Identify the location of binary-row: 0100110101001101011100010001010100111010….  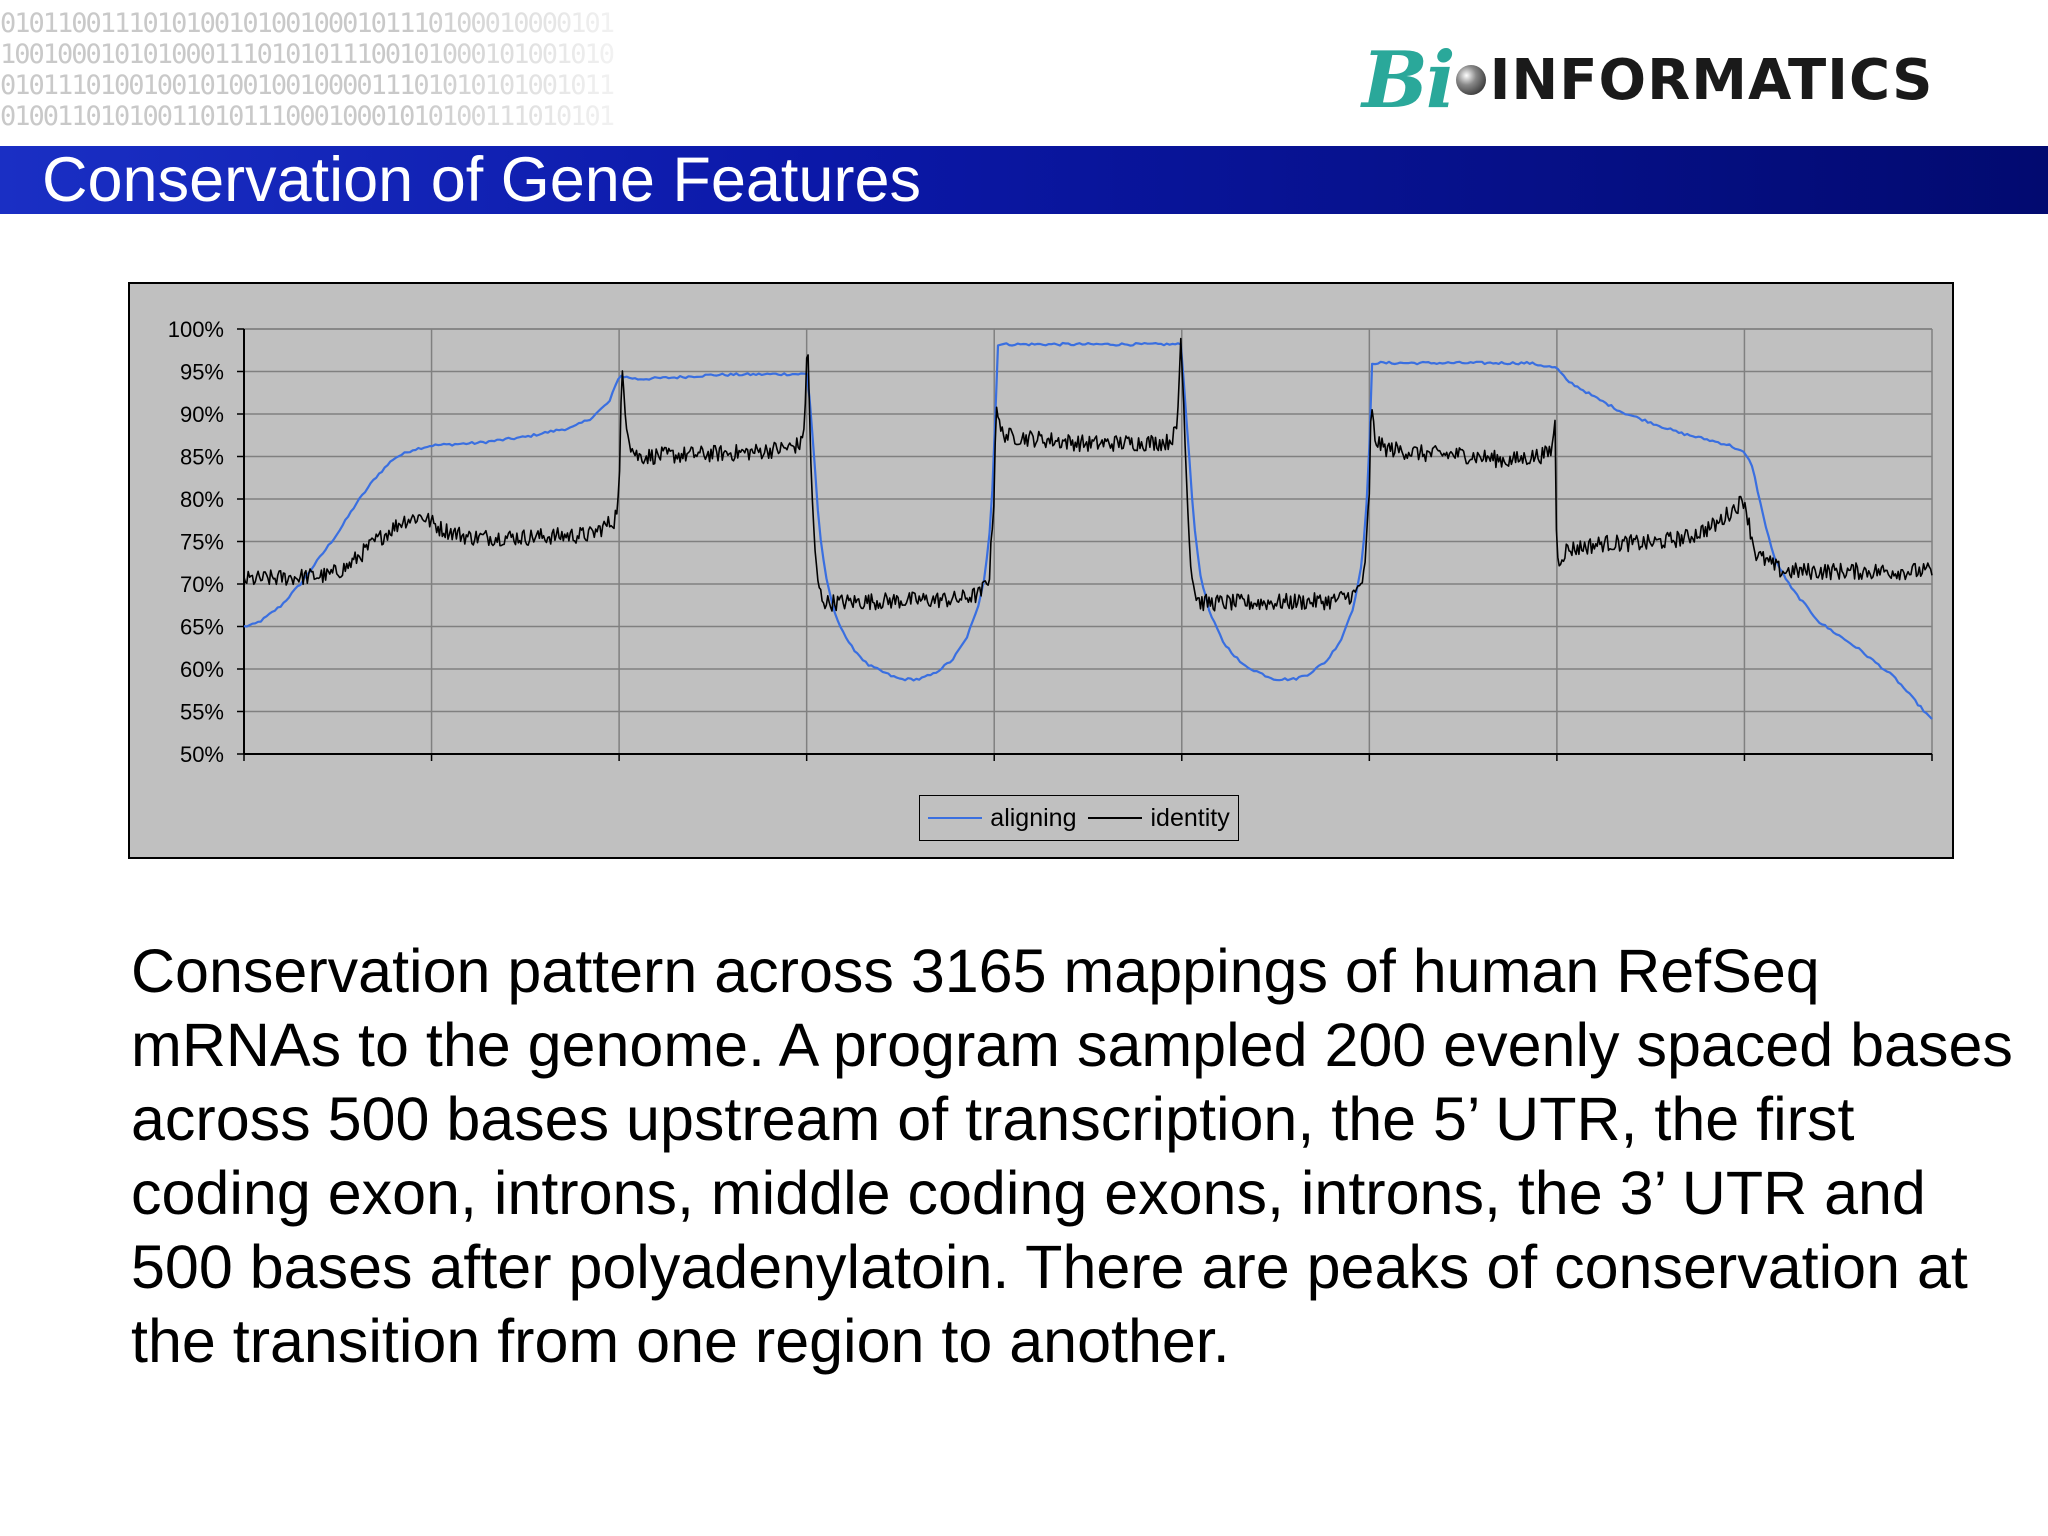
(307, 116).